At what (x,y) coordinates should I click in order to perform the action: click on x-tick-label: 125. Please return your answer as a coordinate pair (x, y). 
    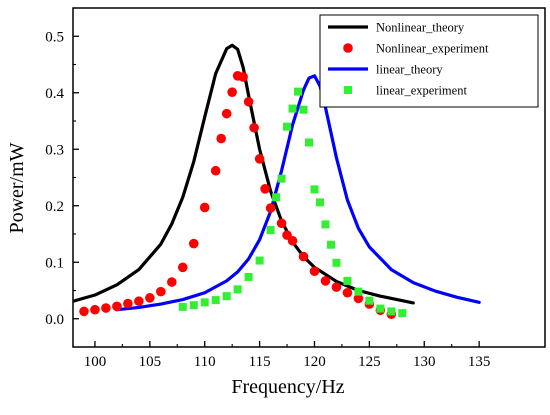
    Looking at the image, I should click on (369, 362).